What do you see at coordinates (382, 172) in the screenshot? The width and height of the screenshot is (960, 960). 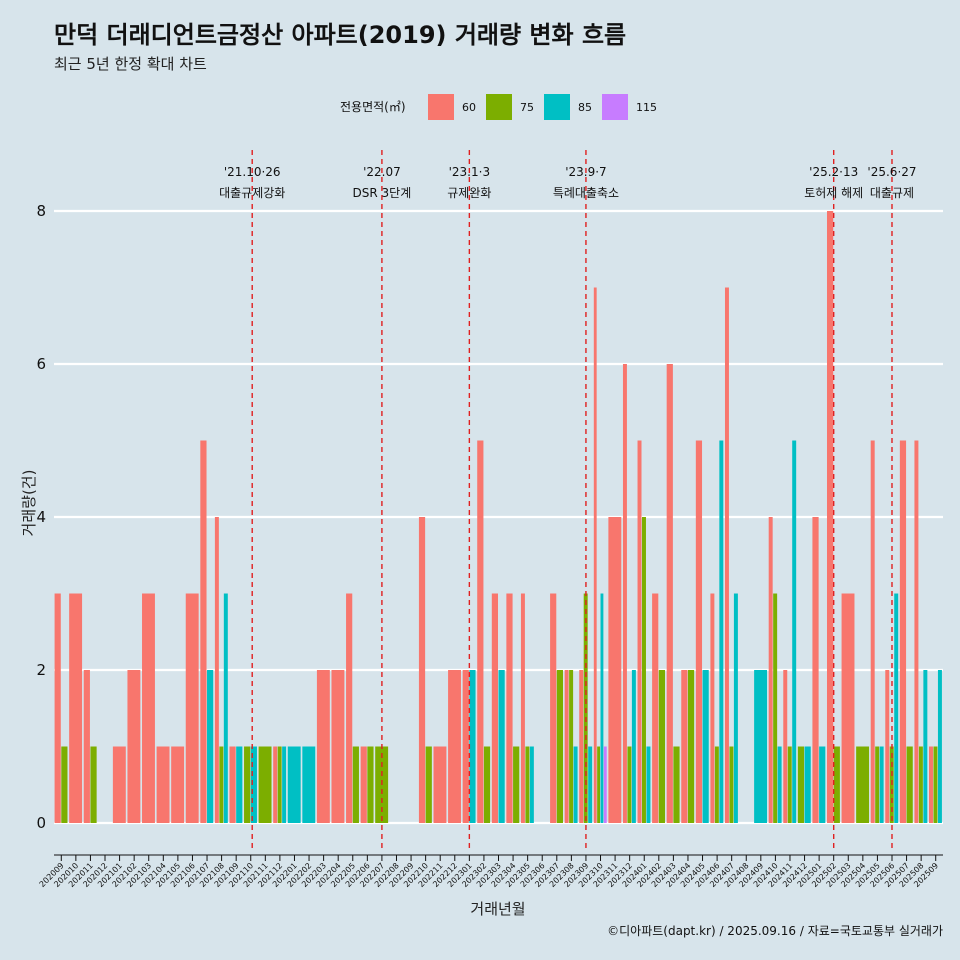 I see `event-date: '22.07` at bounding box center [382, 172].